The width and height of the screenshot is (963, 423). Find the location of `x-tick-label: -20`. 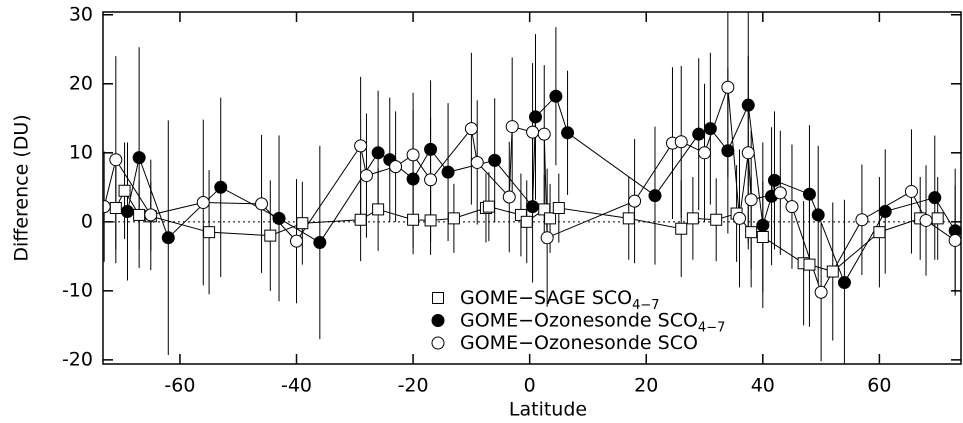

x-tick-label: -20 is located at coordinates (413, 386).